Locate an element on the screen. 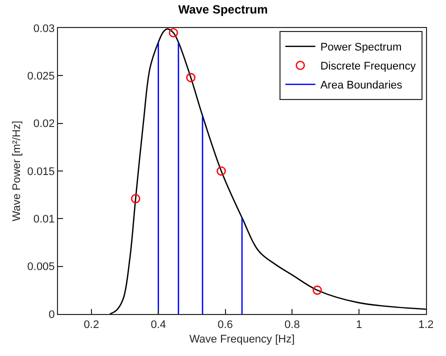 This screenshot has width=446, height=356. y-tick-label: 0.03 is located at coordinates (44, 28).